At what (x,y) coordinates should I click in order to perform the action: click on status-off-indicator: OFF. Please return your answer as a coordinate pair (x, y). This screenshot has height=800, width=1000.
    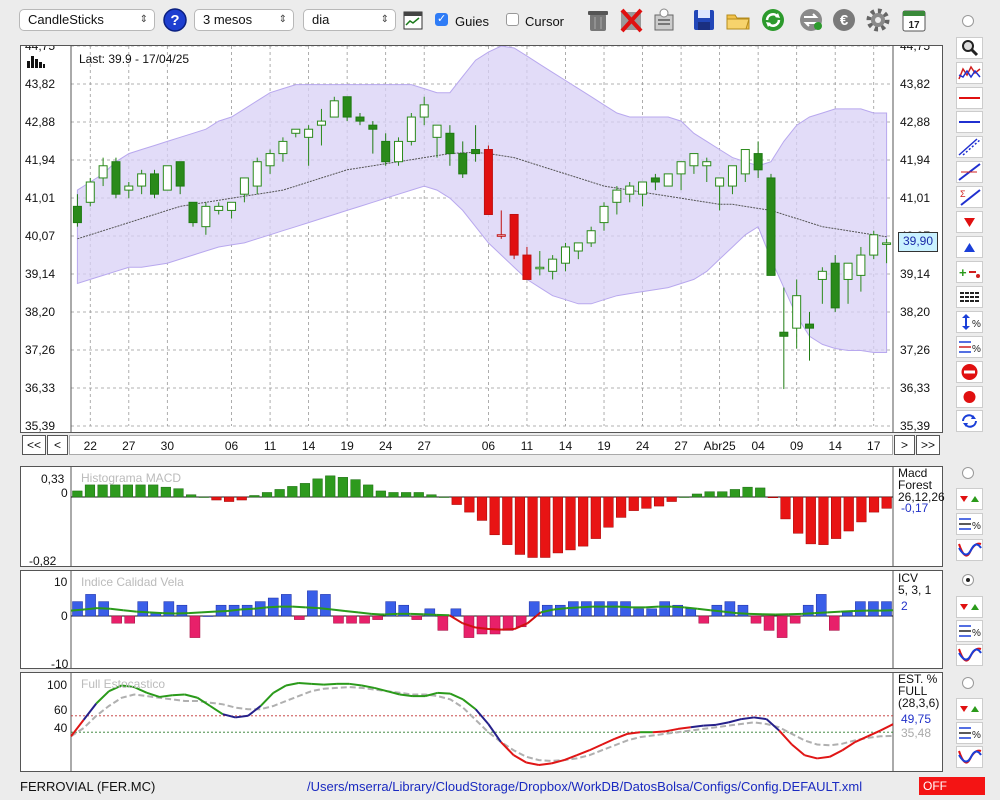
    Looking at the image, I should click on (952, 786).